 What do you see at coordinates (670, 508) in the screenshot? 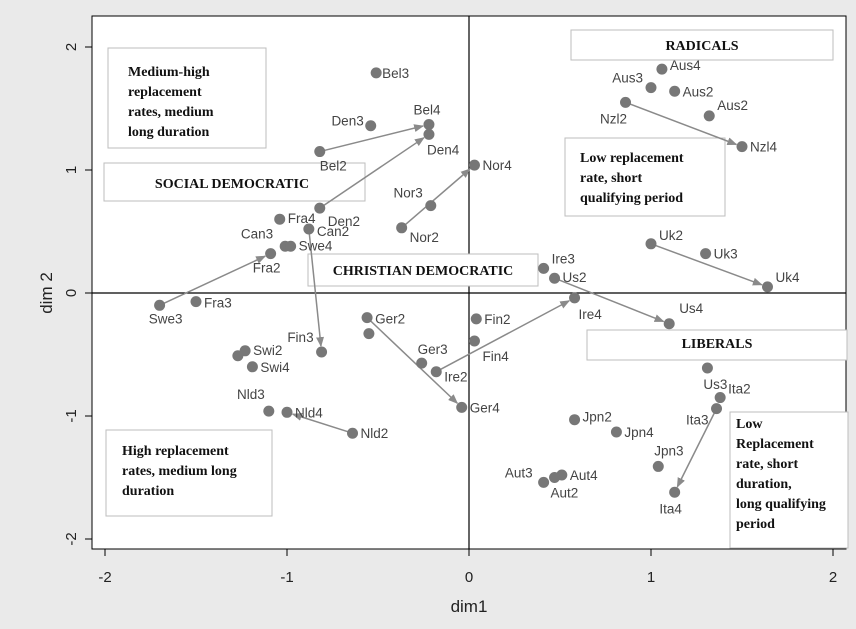
I see `point-label: Ita4` at bounding box center [670, 508].